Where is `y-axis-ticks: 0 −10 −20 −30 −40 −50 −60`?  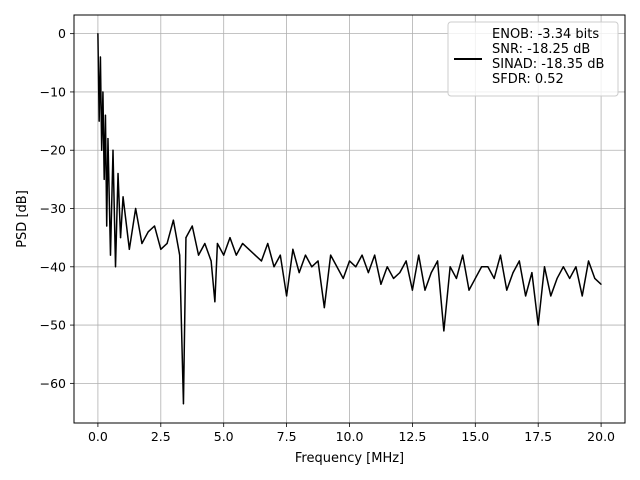 y-axis-ticks: 0 −10 −20 −30 −40 −50 −60 is located at coordinates (57, 208).